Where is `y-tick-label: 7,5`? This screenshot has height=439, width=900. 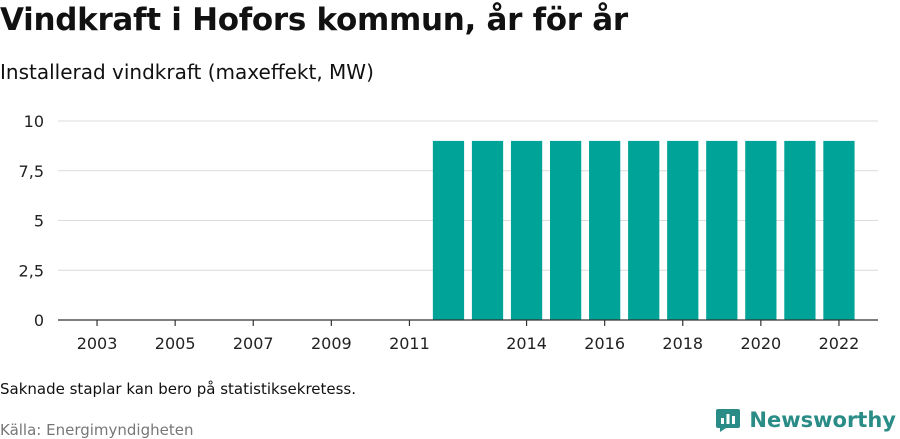
y-tick-label: 7,5 is located at coordinates (31, 171).